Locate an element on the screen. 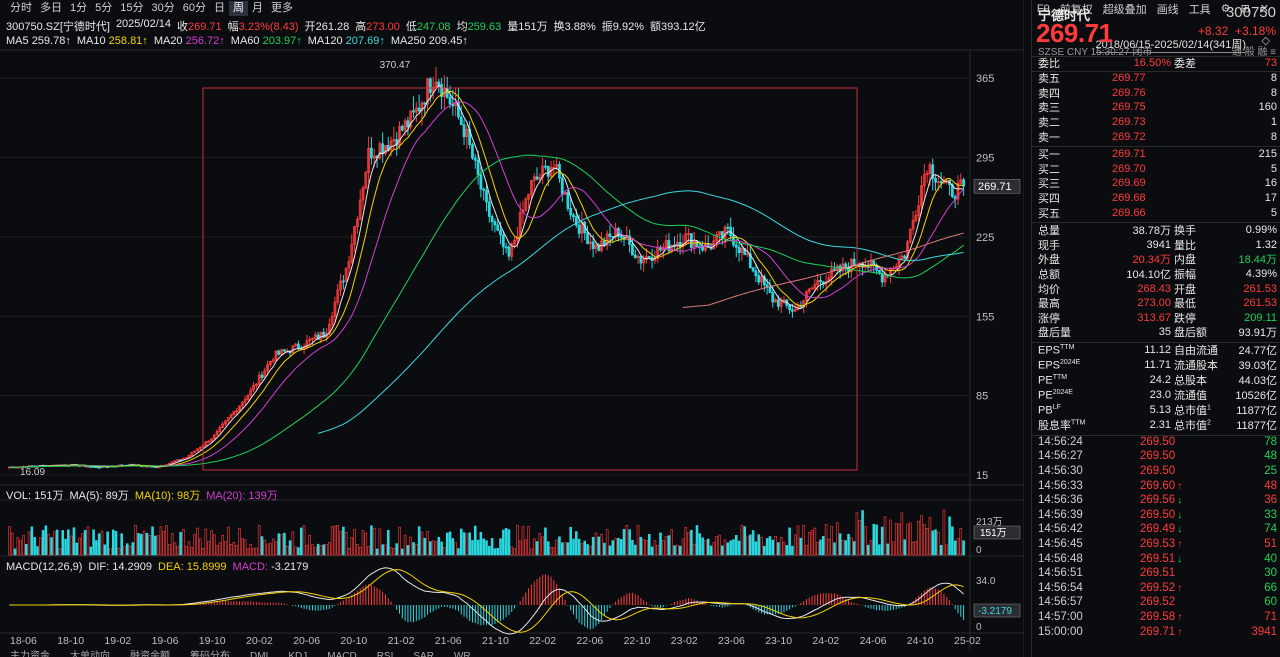 Image resolution: width=1280 pixels, height=657 pixels. indicator-tab: KDJ is located at coordinates (298, 654).